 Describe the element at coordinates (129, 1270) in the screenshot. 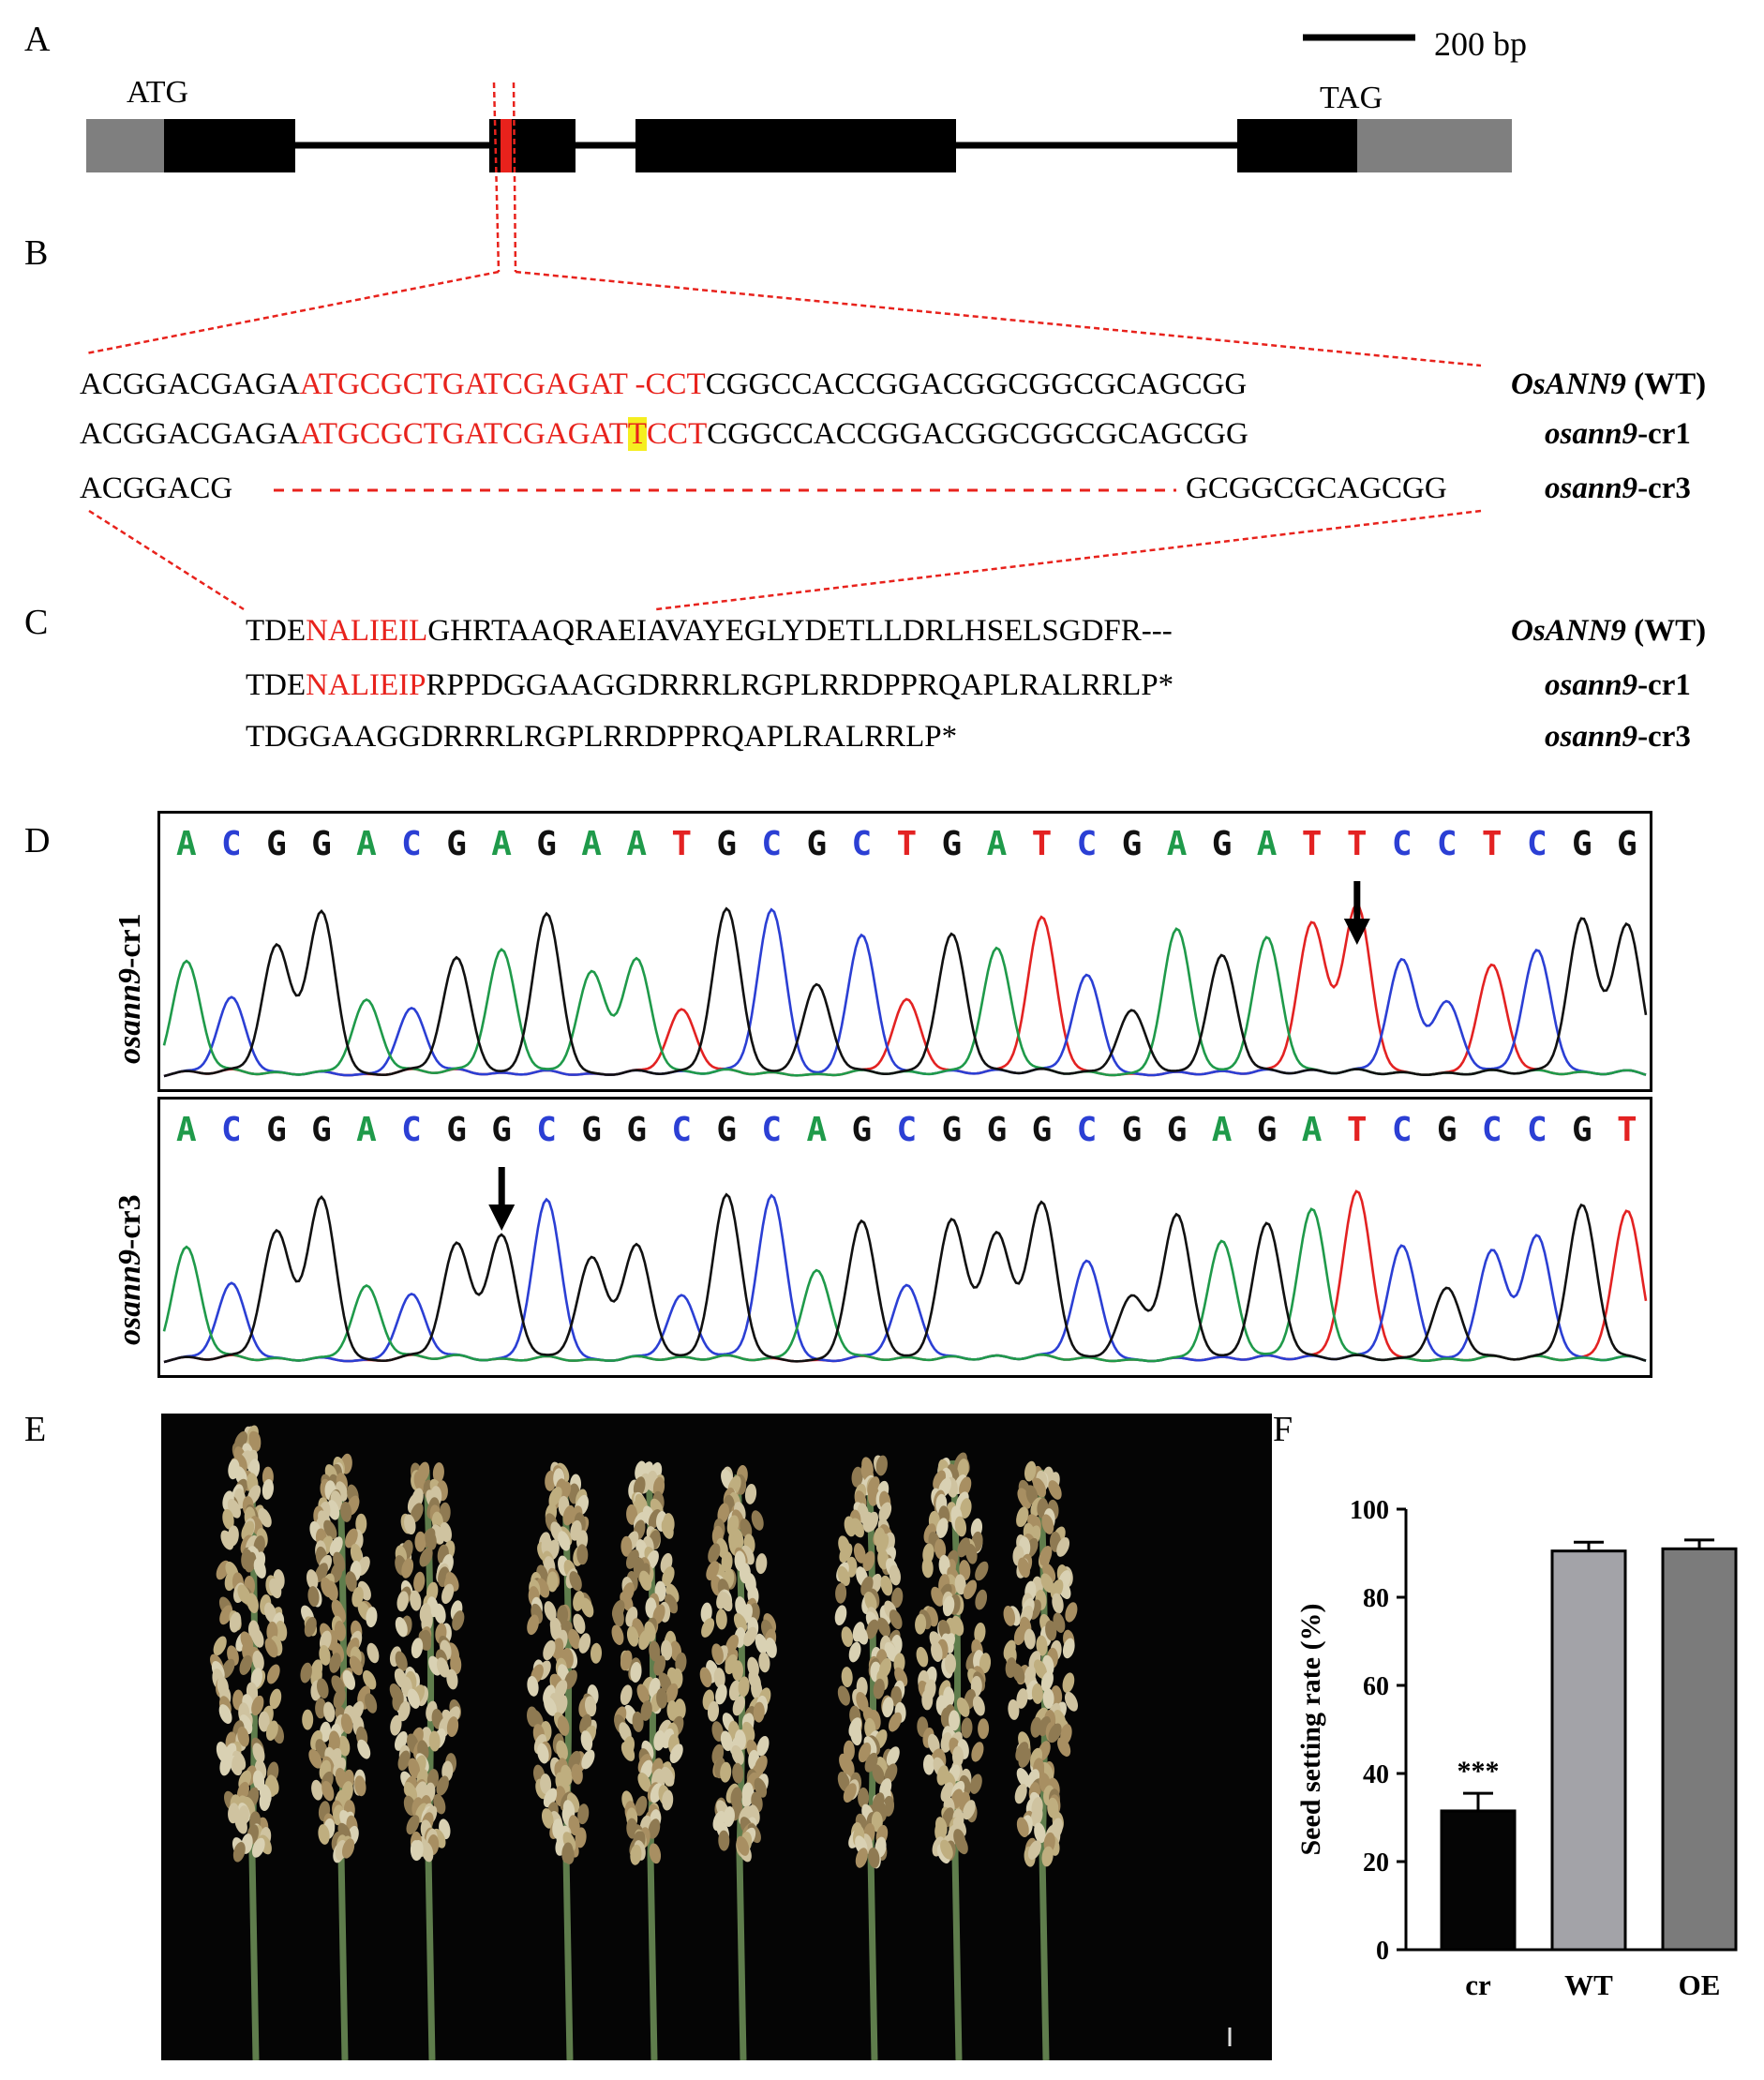

I see `chrom-label-cr3: osann9-cr3` at that location.